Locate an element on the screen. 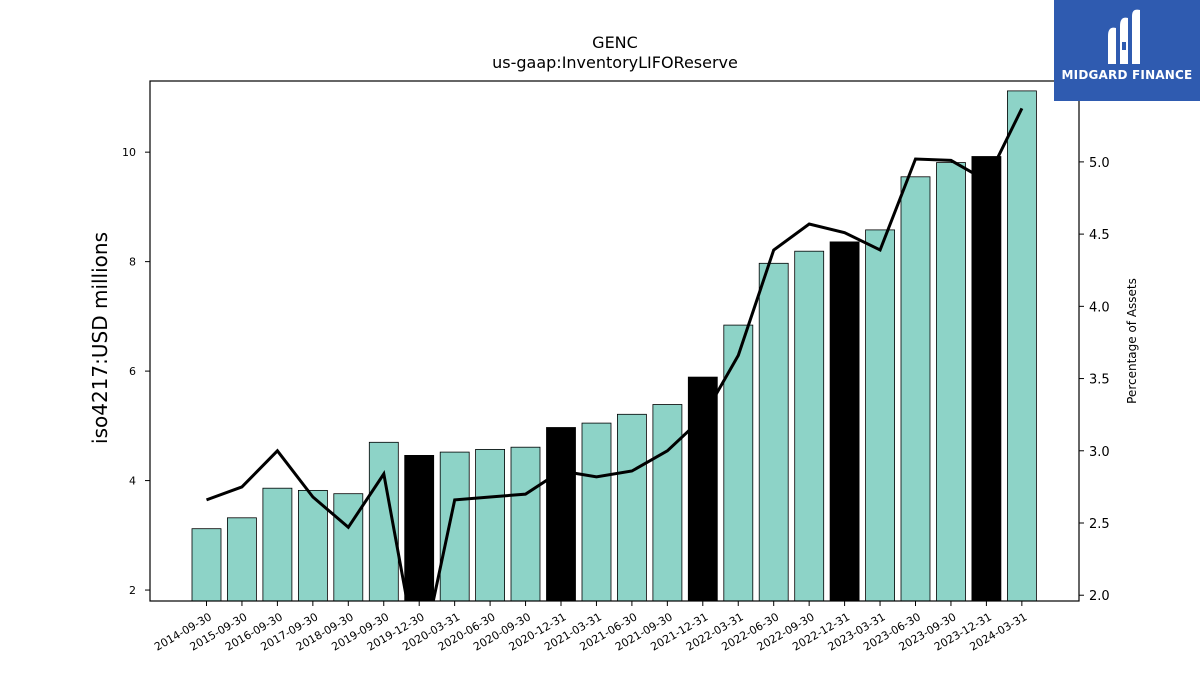 Image resolution: width=1200 pixels, height=675 pixels. brand-name: MIDGARD FINANCE is located at coordinates (1127, 75).